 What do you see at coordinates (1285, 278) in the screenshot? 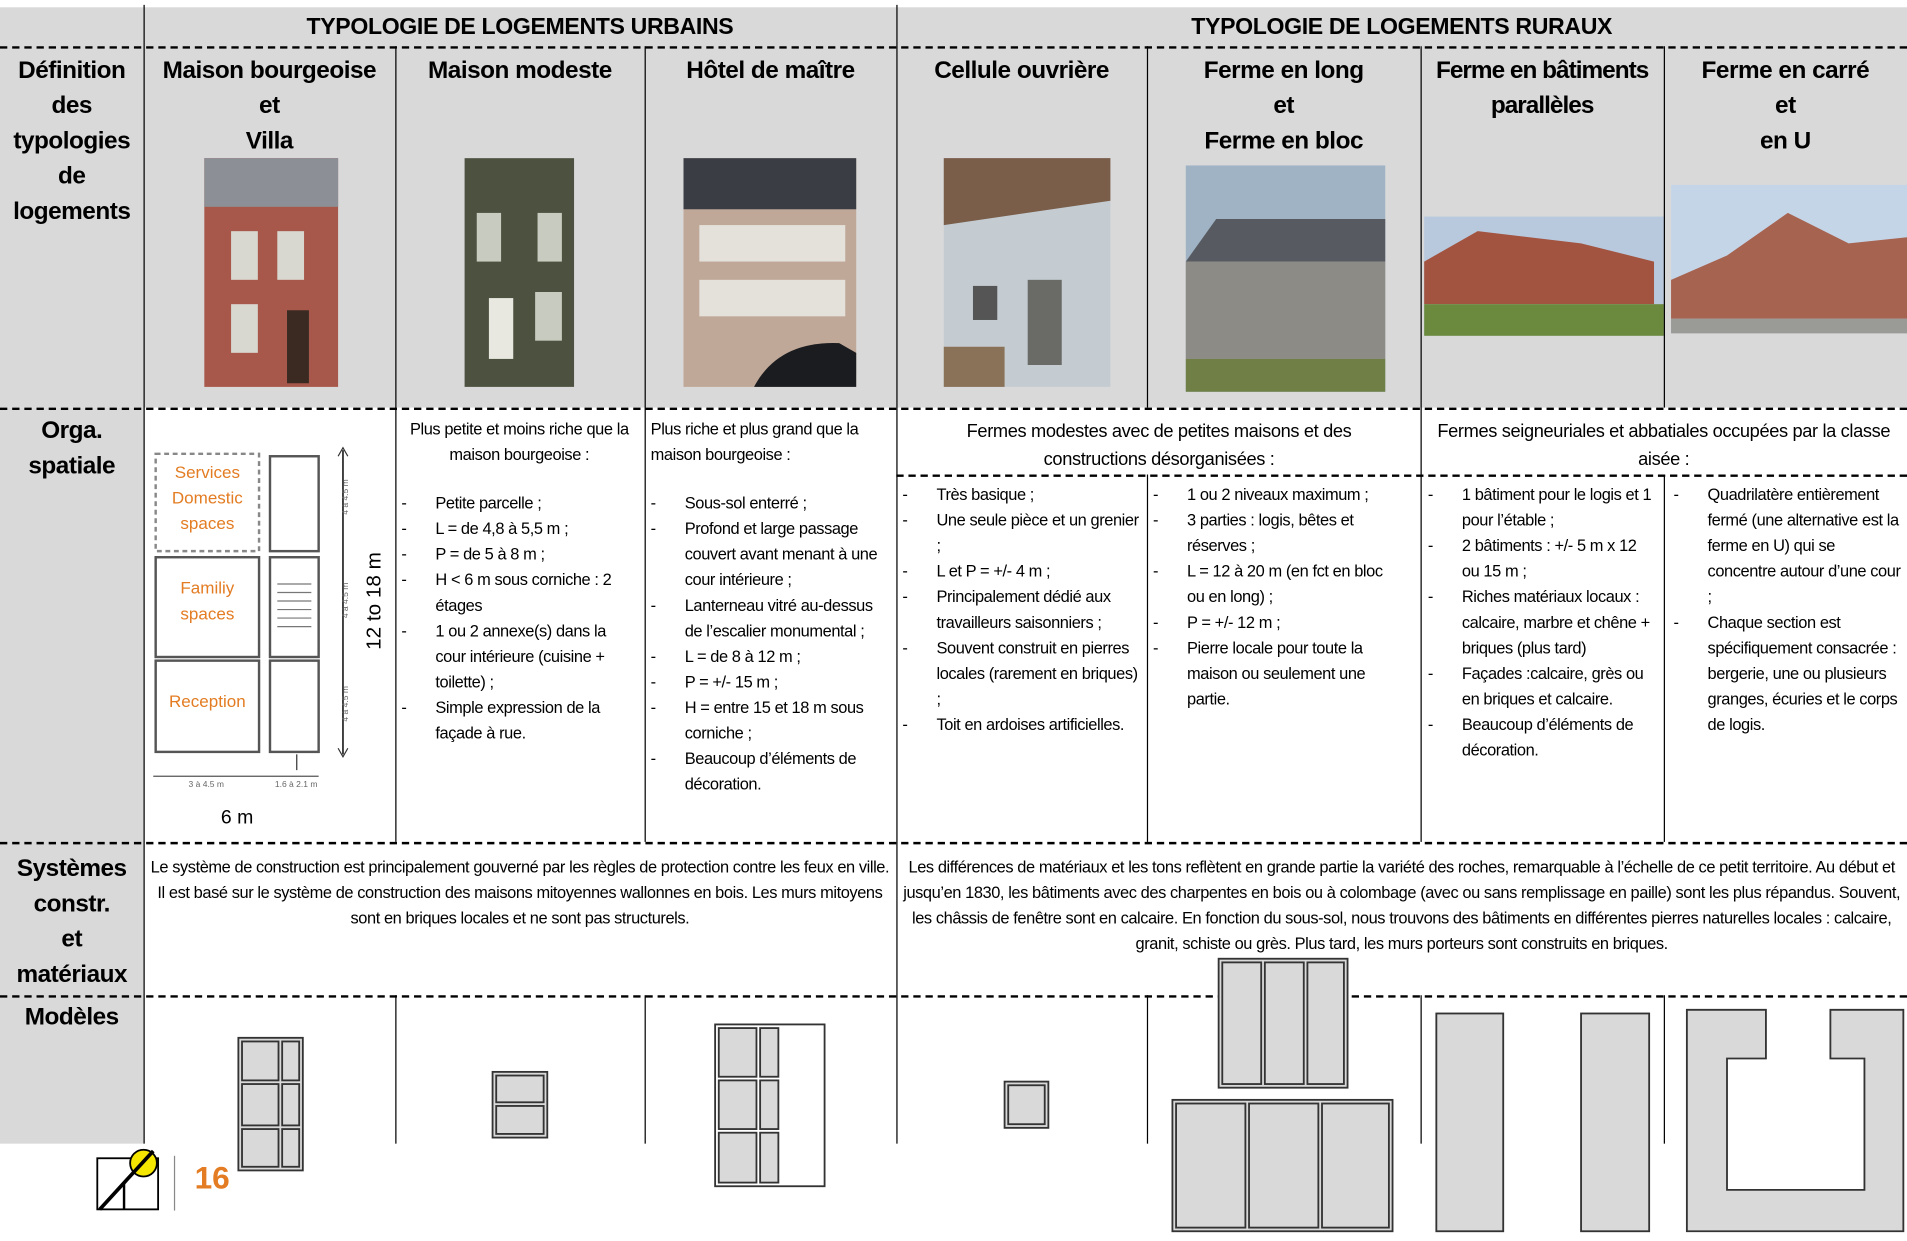
I see `photo-ferme-en-long` at bounding box center [1285, 278].